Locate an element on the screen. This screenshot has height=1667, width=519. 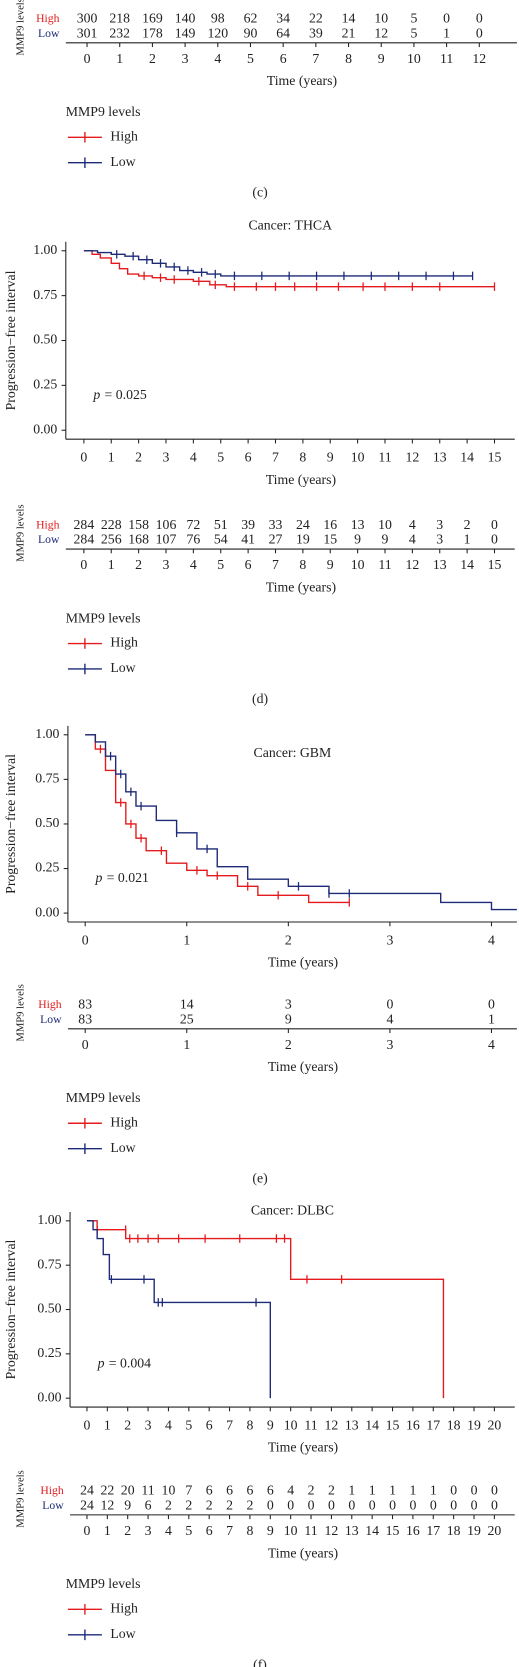
risk-count: 284 is located at coordinates (84, 524).